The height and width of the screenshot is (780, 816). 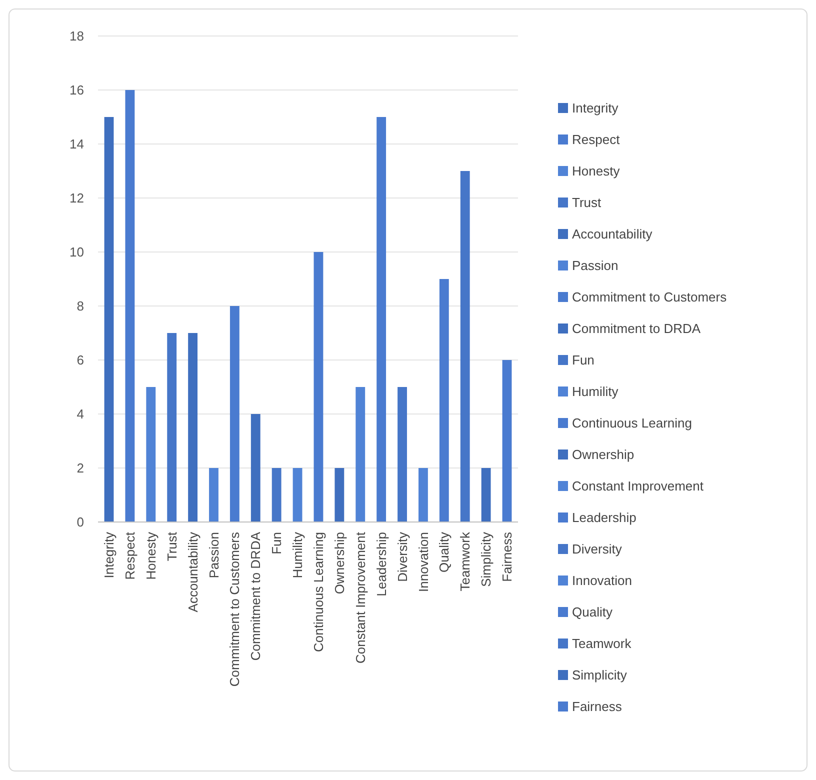 I want to click on y-tick-label: 4, so click(x=80, y=414).